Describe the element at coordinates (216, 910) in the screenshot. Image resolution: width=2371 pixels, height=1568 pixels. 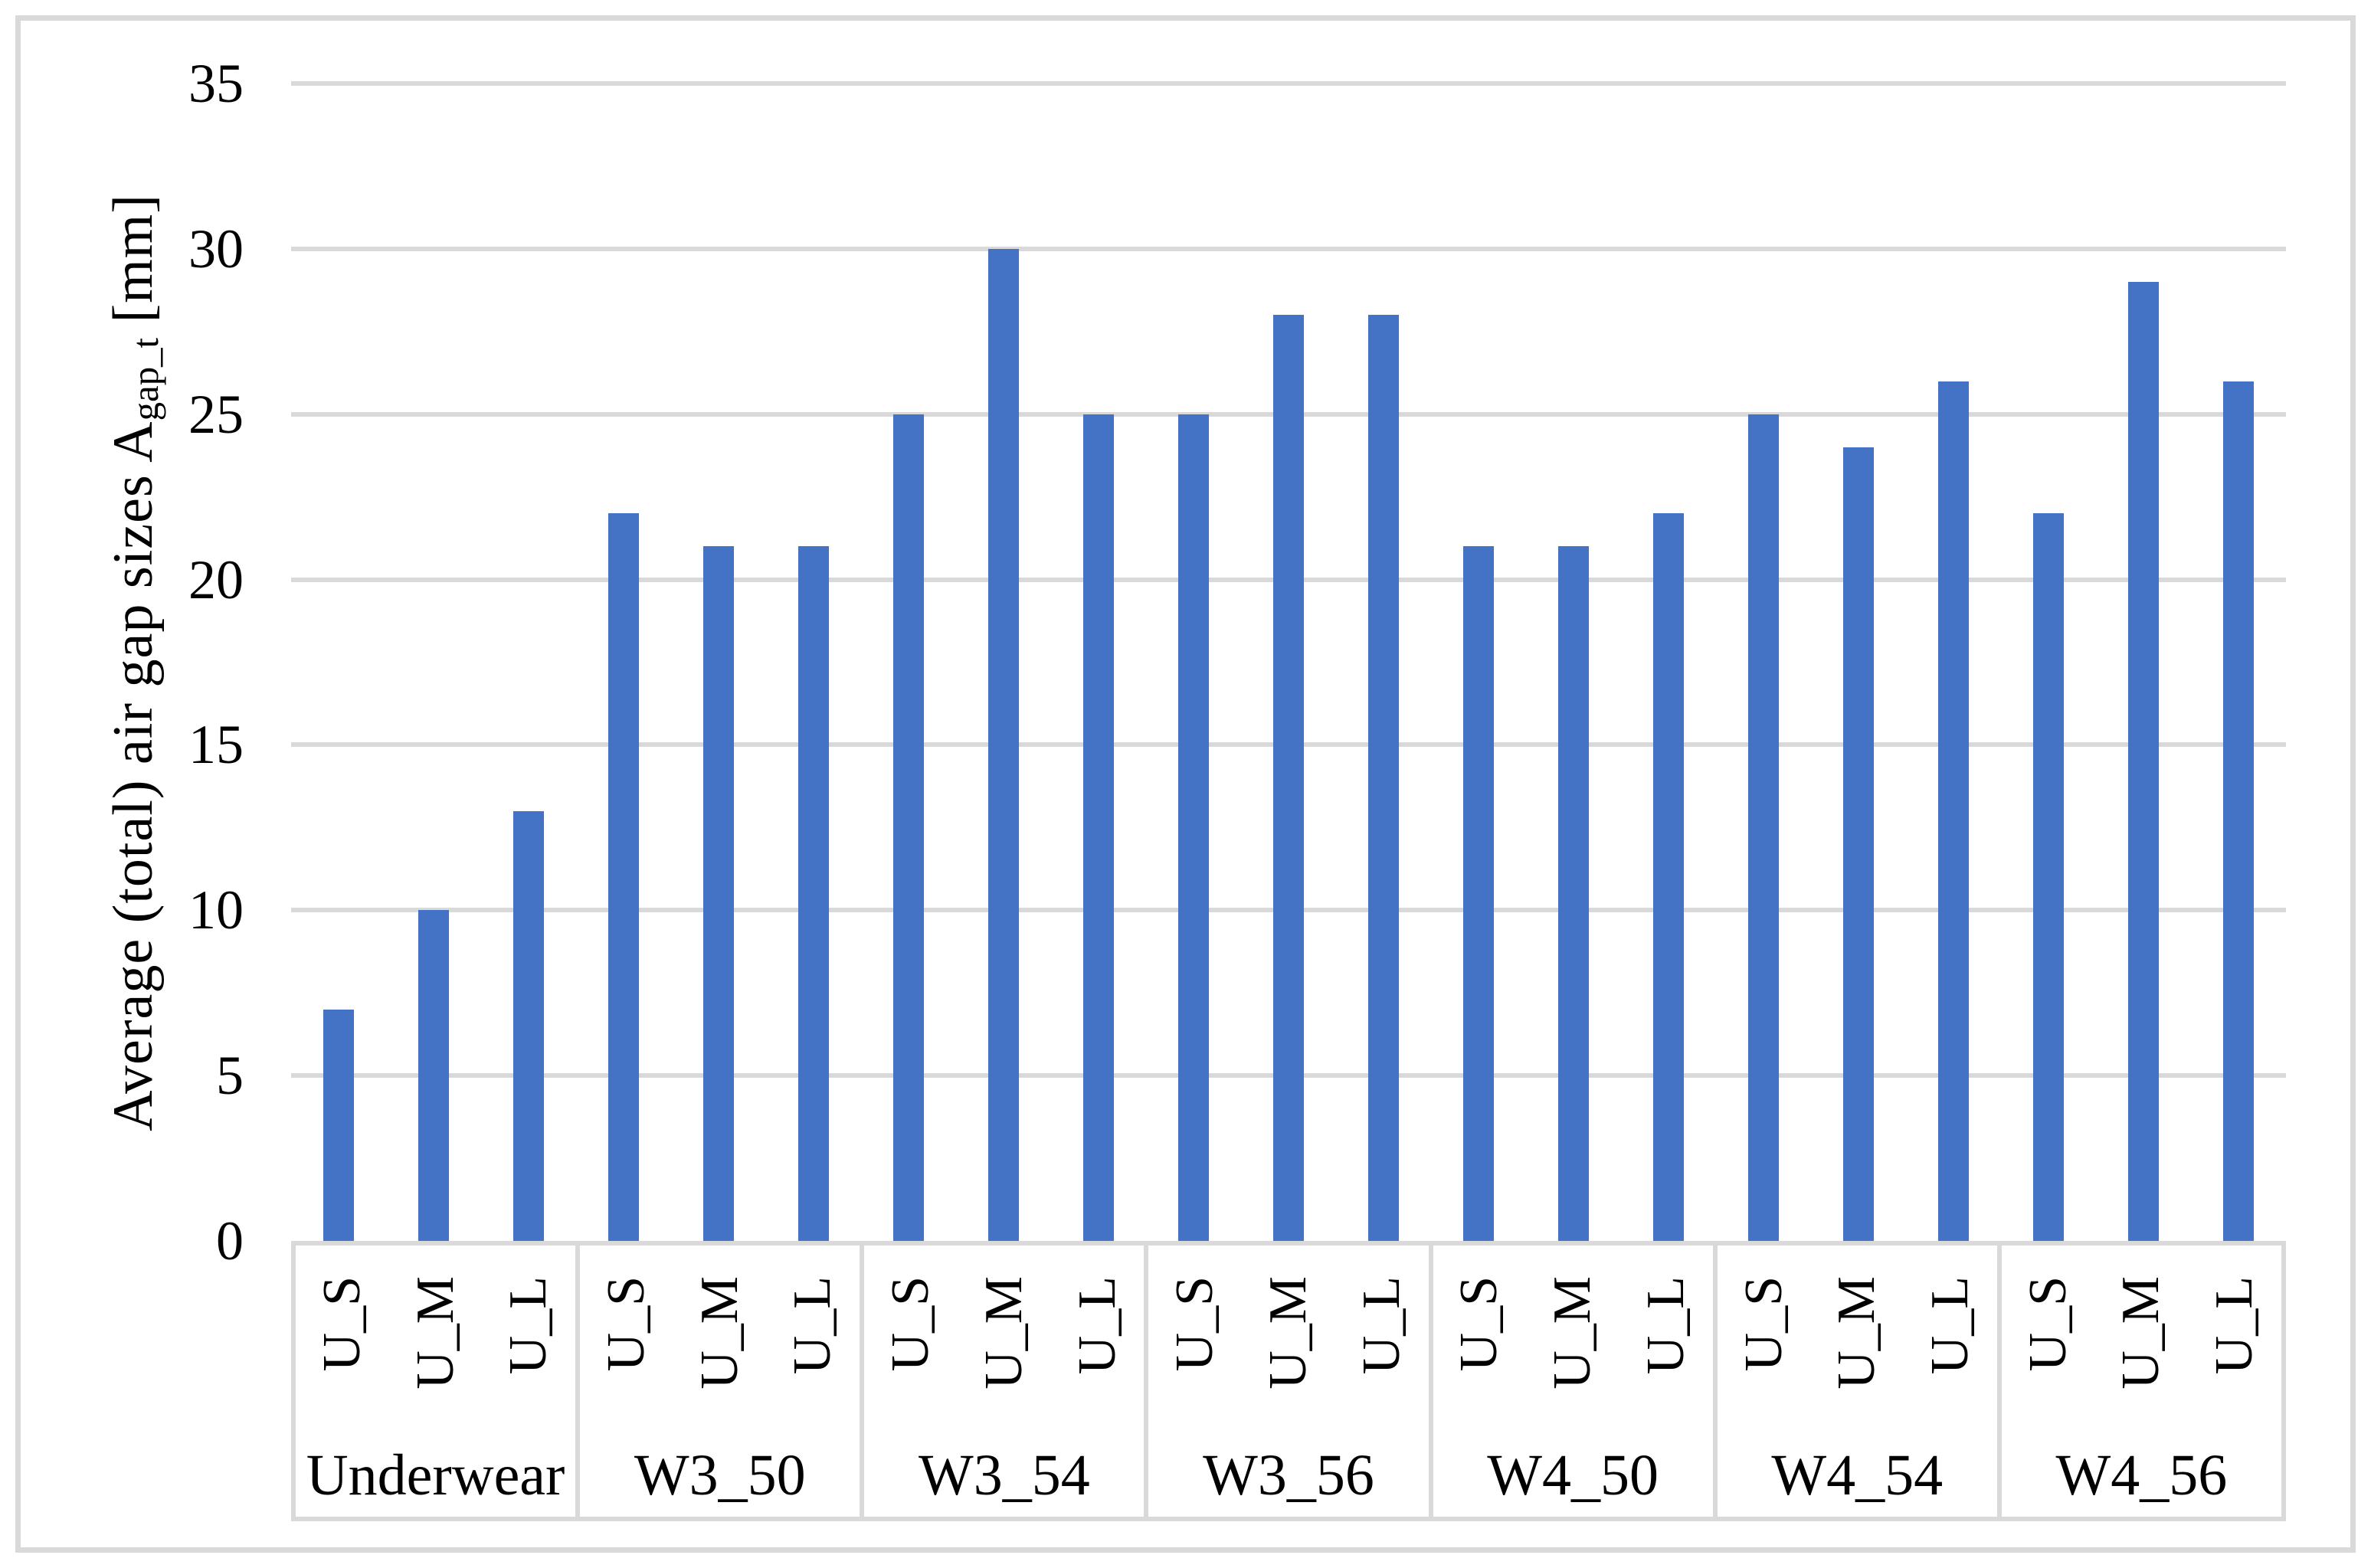
I see `y-tick-label-10: 10` at that location.